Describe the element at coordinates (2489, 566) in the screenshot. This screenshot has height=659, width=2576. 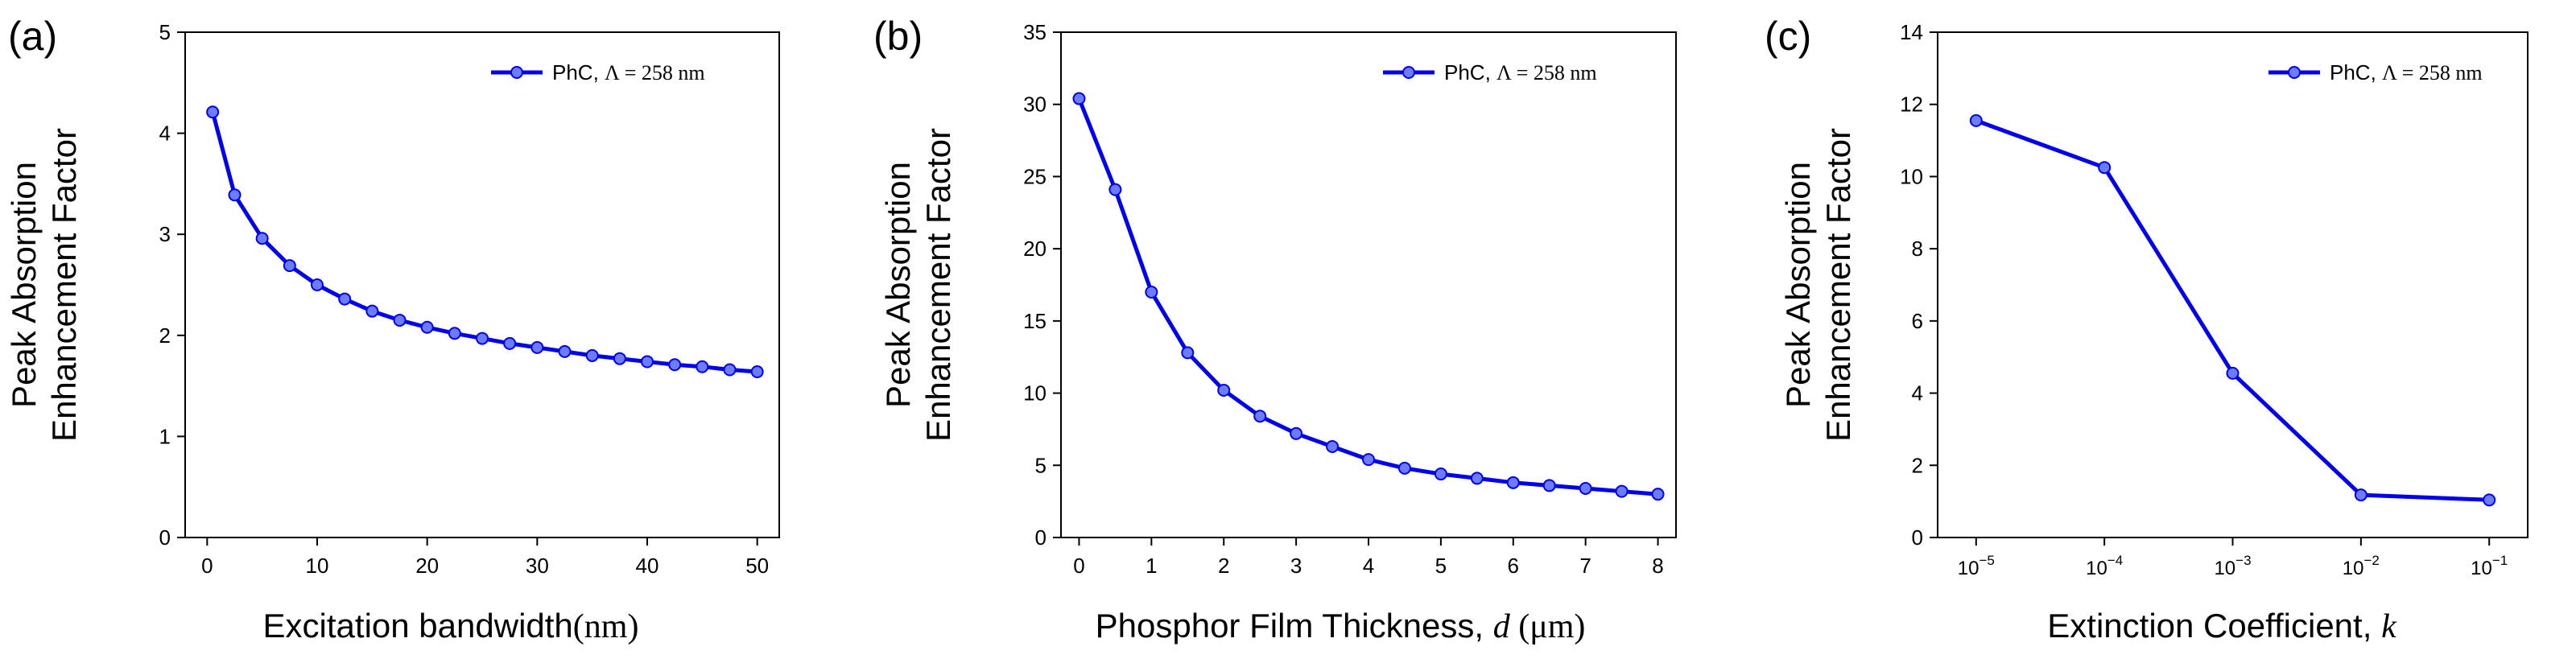
I see `x-tick-label: 10⁻¹` at that location.